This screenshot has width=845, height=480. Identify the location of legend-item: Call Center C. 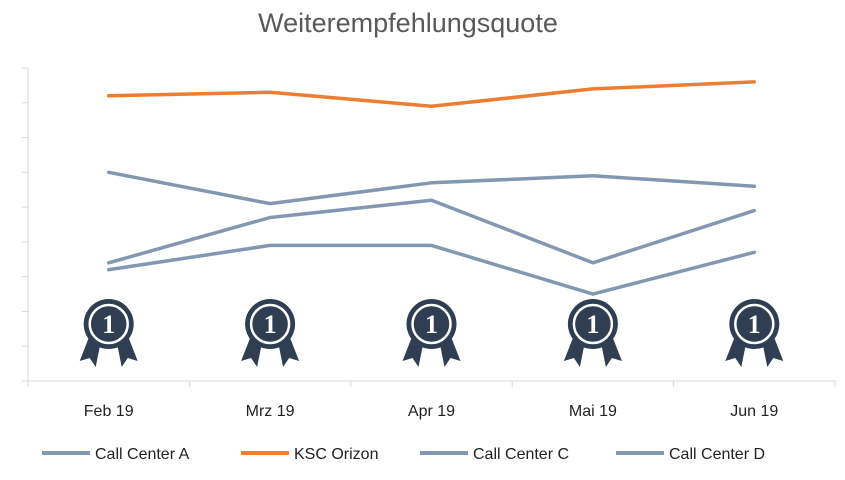
(494, 454).